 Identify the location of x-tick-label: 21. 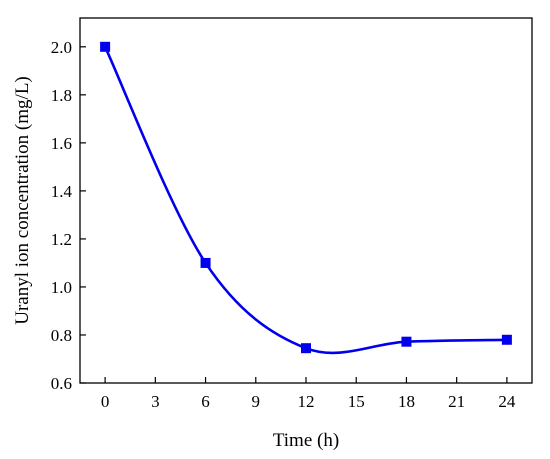
(456, 401).